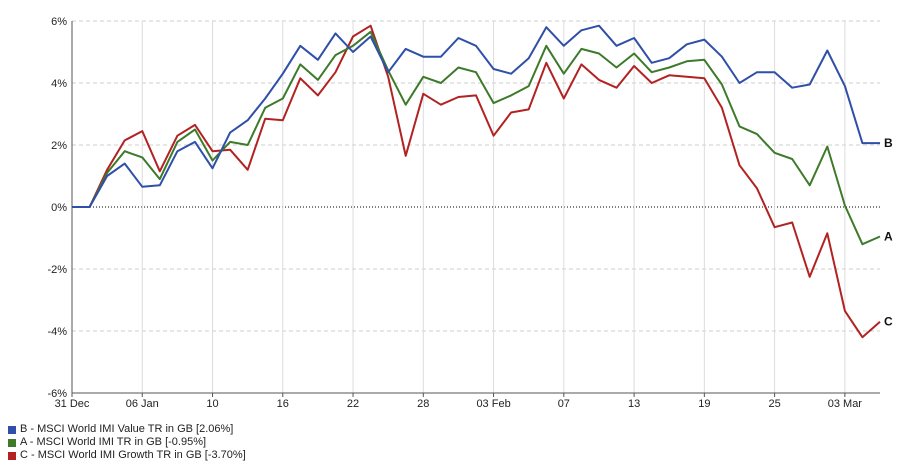  Describe the element at coordinates (353, 404) in the screenshot. I see `x-tick-label: 22` at that location.